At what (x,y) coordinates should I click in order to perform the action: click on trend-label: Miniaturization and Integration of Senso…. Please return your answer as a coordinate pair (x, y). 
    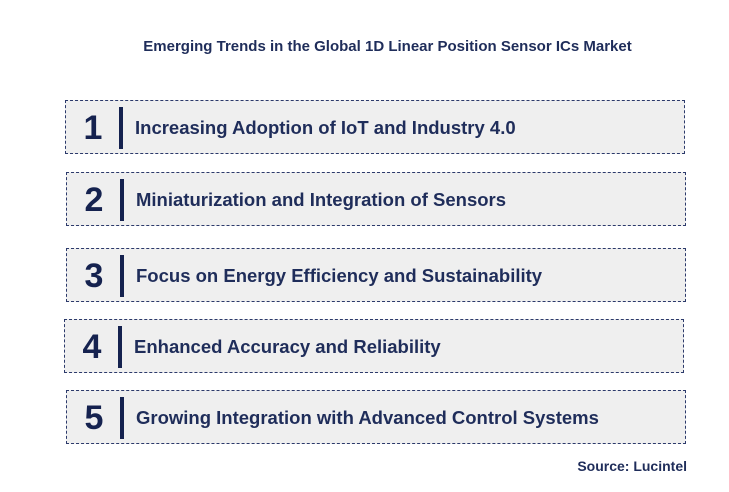
    Looking at the image, I should click on (321, 199).